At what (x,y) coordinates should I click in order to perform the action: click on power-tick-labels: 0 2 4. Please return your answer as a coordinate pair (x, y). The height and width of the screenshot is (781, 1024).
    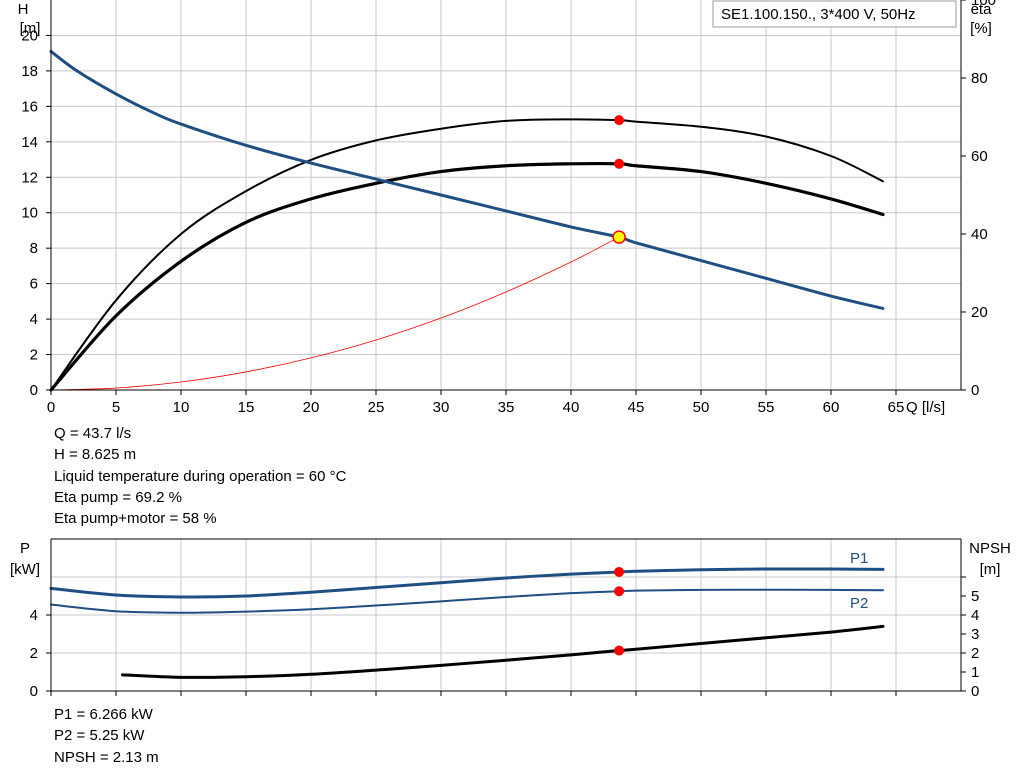
    Looking at the image, I should click on (40, 653).